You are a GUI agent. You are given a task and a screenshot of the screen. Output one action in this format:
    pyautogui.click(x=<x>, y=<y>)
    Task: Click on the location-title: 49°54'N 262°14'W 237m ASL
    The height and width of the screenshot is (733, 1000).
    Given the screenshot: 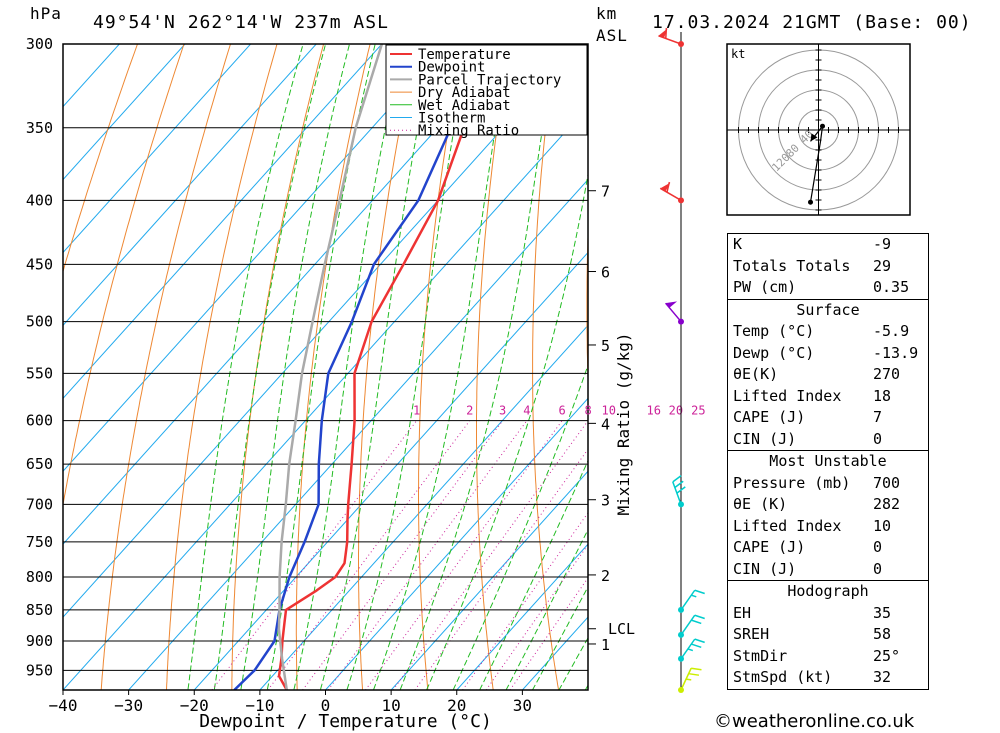 What is the action you would take?
    pyautogui.click(x=241, y=22)
    